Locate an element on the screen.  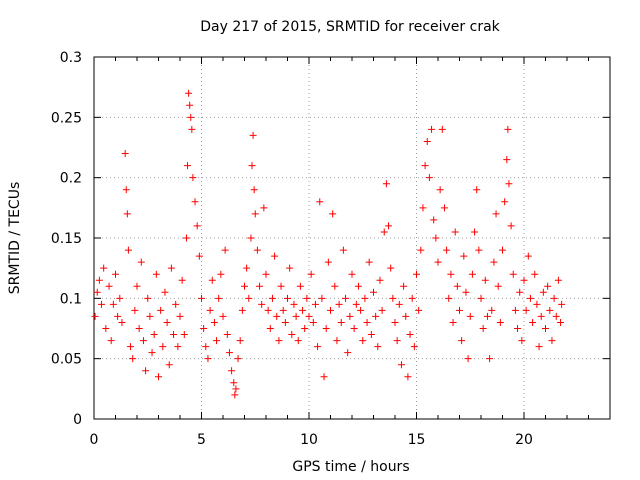
y-tick-label: 0.2 is located at coordinates (71, 179).